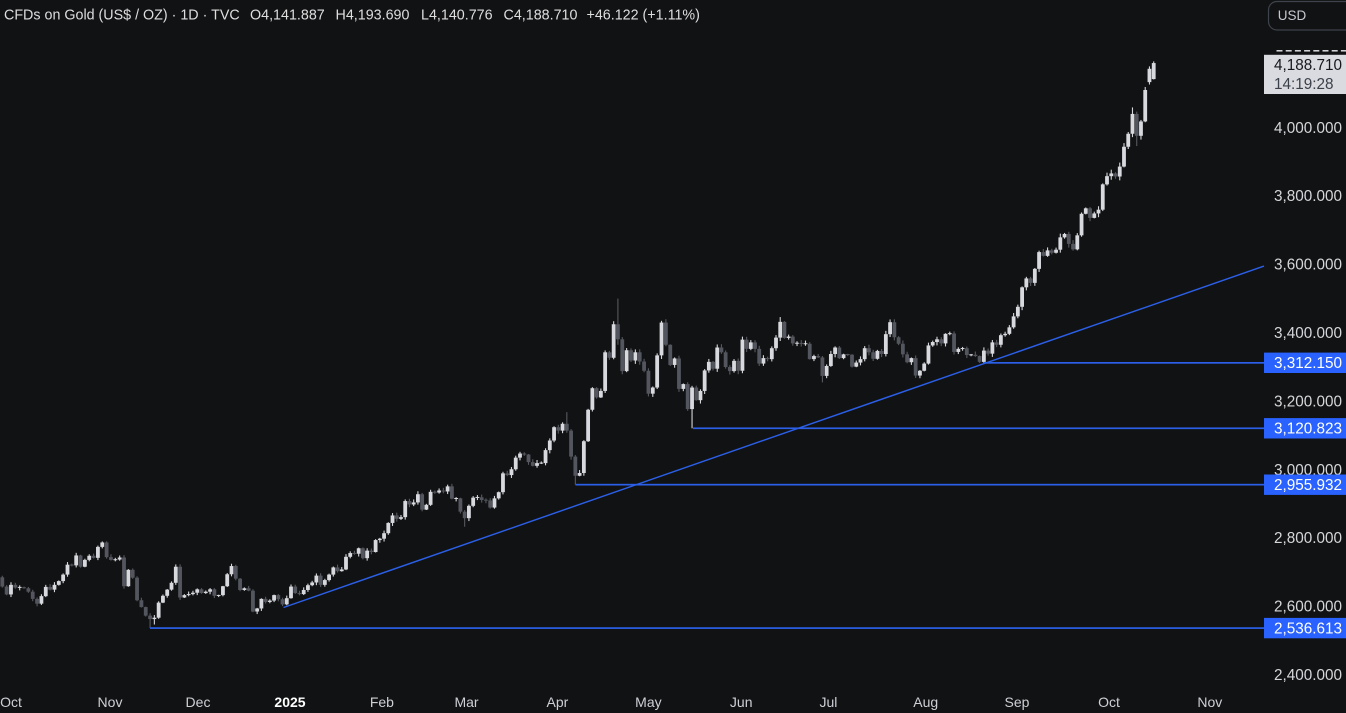  What do you see at coordinates (1308, 485) in the screenshot?
I see `svg-text: 2,955.932` at bounding box center [1308, 485].